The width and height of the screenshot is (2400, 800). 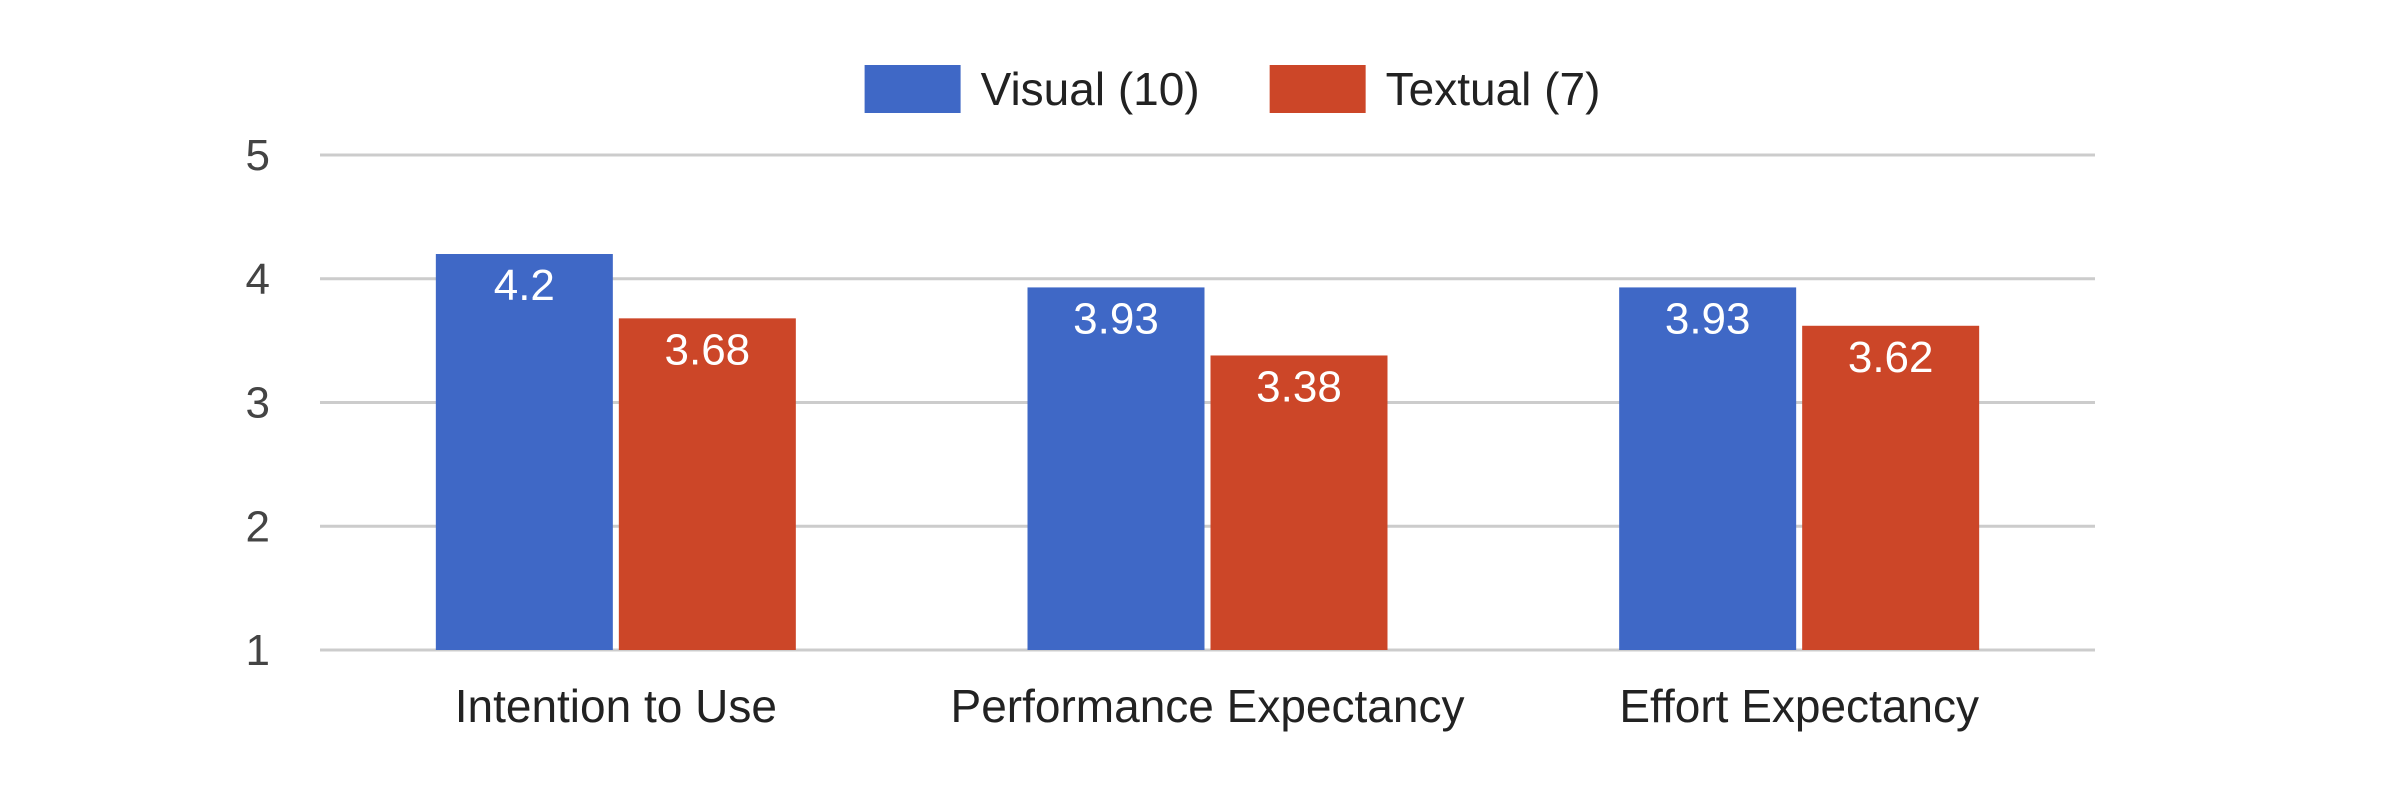 What do you see at coordinates (1208, 706) in the screenshot?
I see `x-category-label: Performance Expectancy` at bounding box center [1208, 706].